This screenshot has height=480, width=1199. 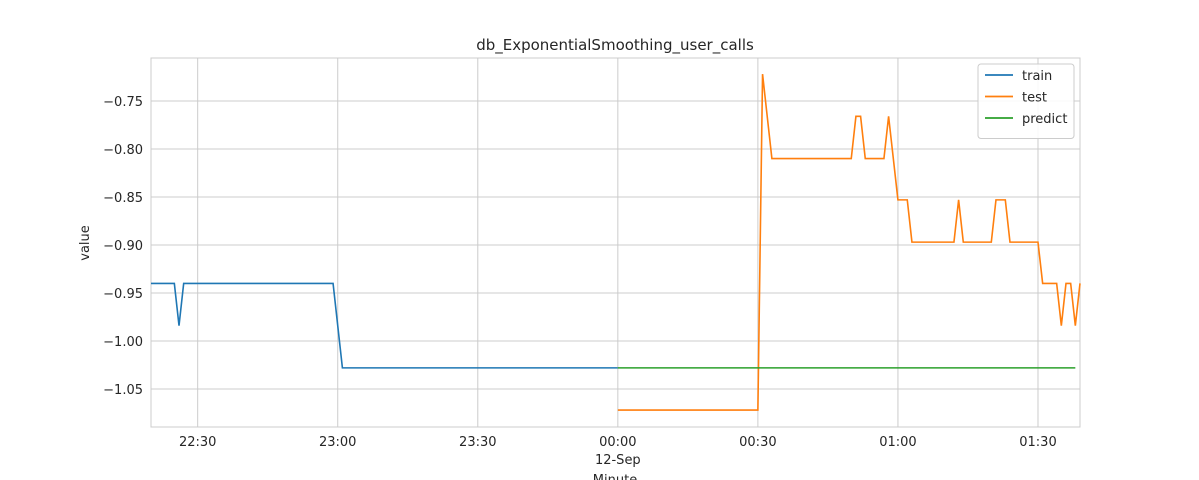 What do you see at coordinates (123, 342) in the screenshot?
I see `y-tick-label: −1.00` at bounding box center [123, 342].